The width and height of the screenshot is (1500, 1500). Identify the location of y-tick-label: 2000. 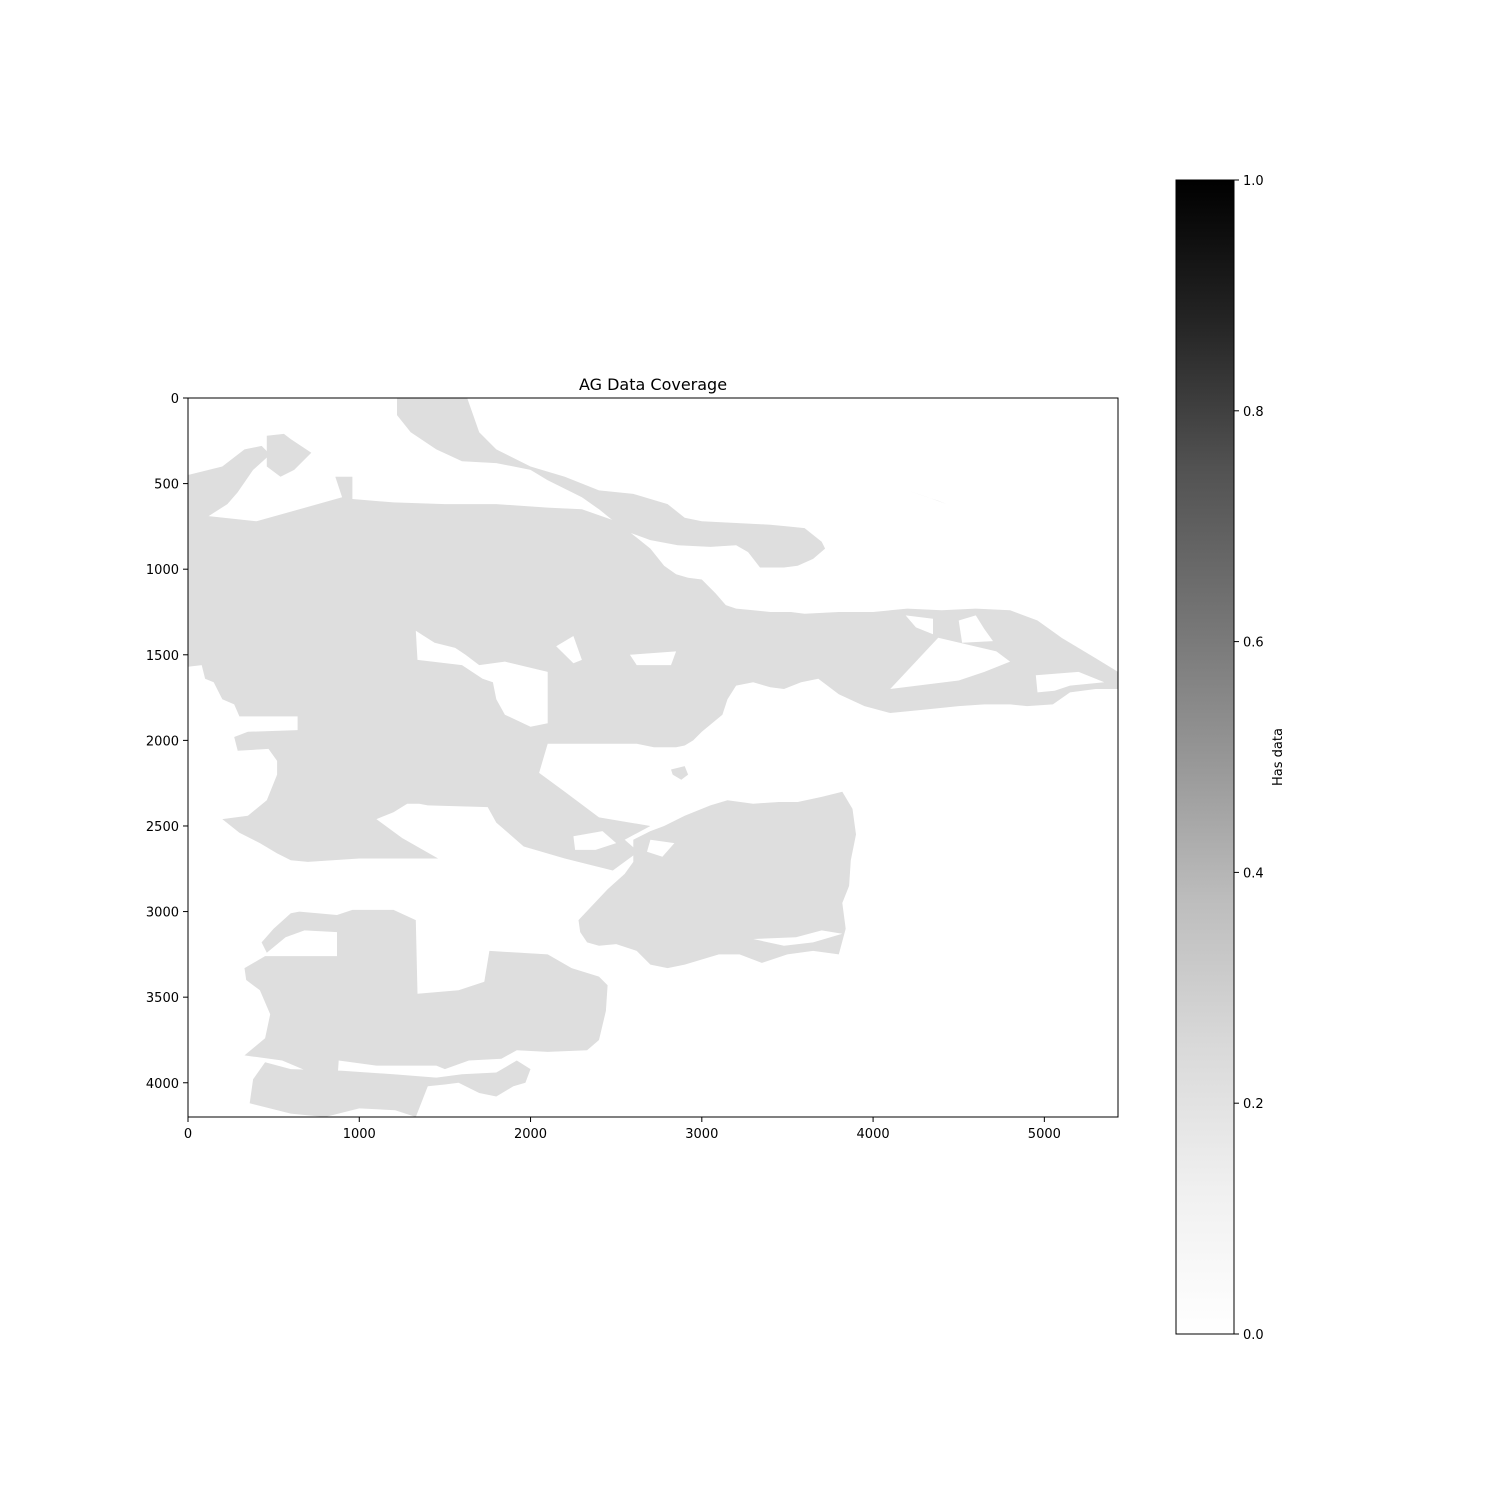
(162, 741).